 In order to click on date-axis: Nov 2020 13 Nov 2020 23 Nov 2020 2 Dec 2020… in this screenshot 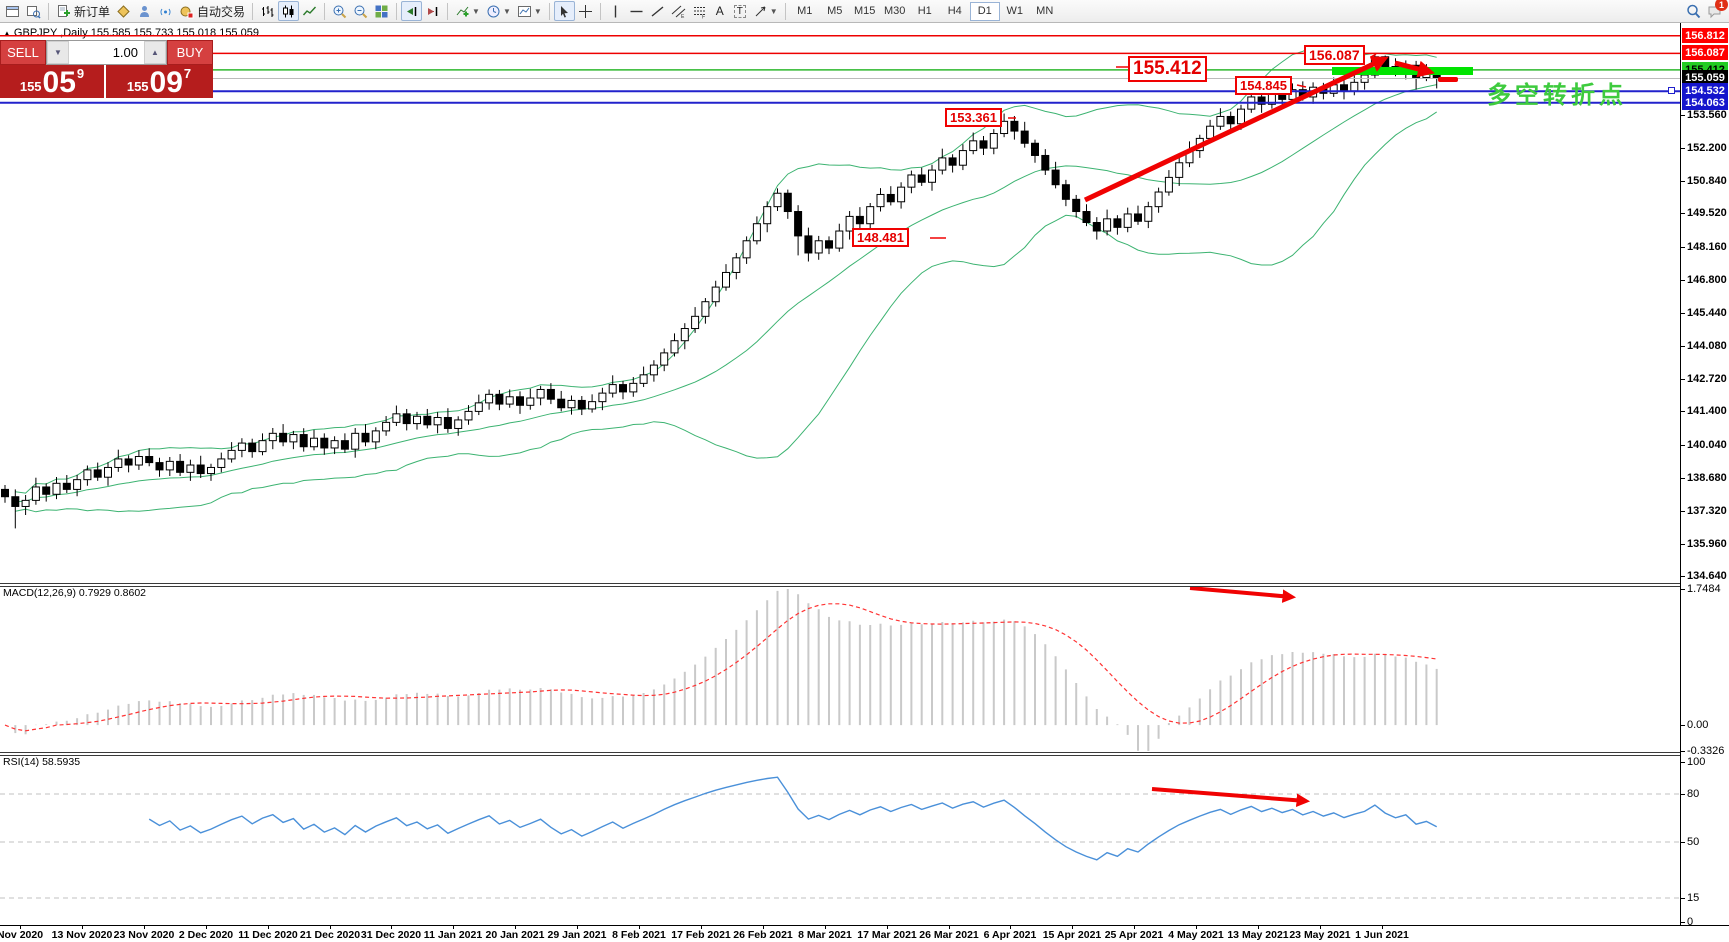, I will do `click(840, 934)`.